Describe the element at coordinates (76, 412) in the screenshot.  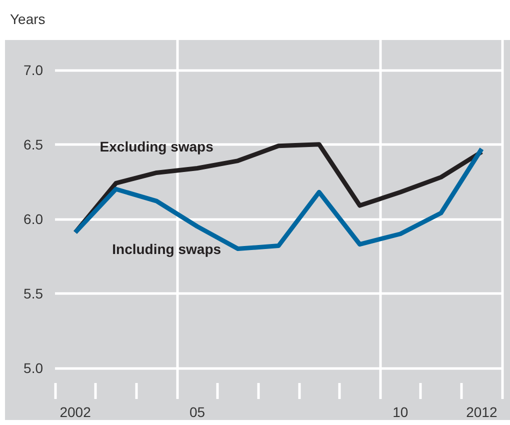
I see `x-tick-label: 2002` at that location.